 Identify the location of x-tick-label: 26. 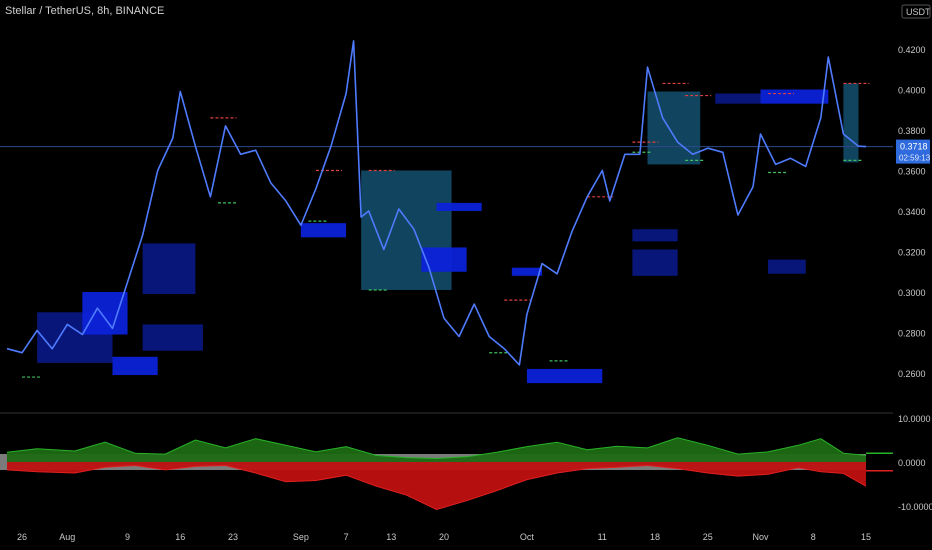
(22, 537).